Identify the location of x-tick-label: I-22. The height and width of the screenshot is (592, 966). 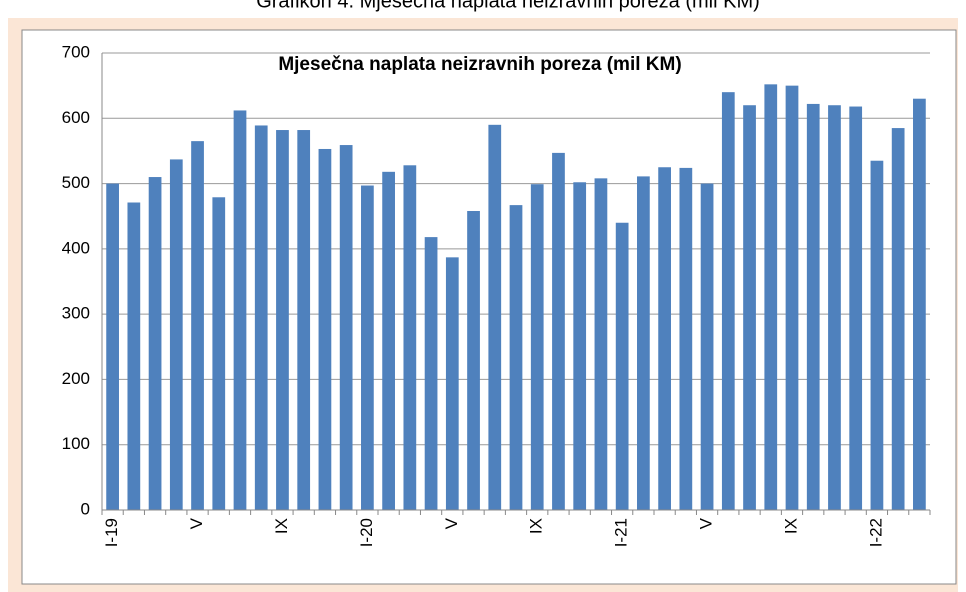
(875, 532).